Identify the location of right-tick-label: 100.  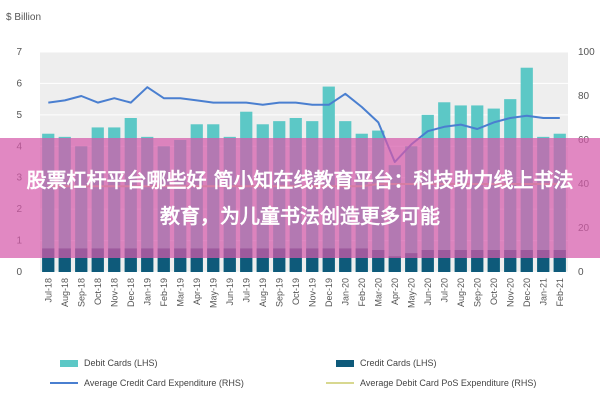
(586, 52).